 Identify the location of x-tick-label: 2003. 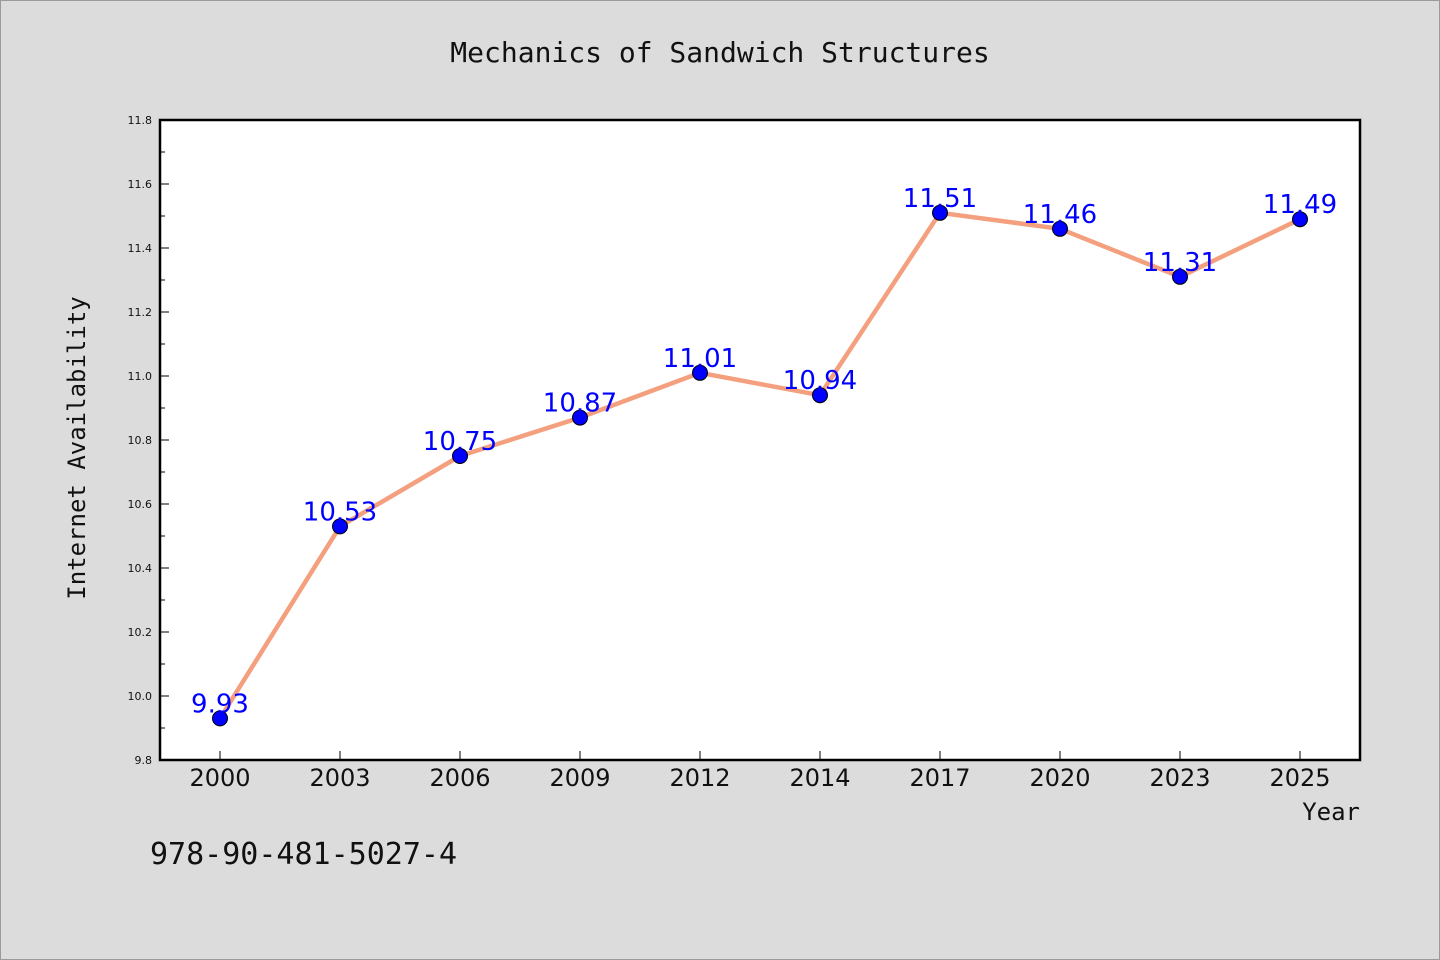
(339, 778).